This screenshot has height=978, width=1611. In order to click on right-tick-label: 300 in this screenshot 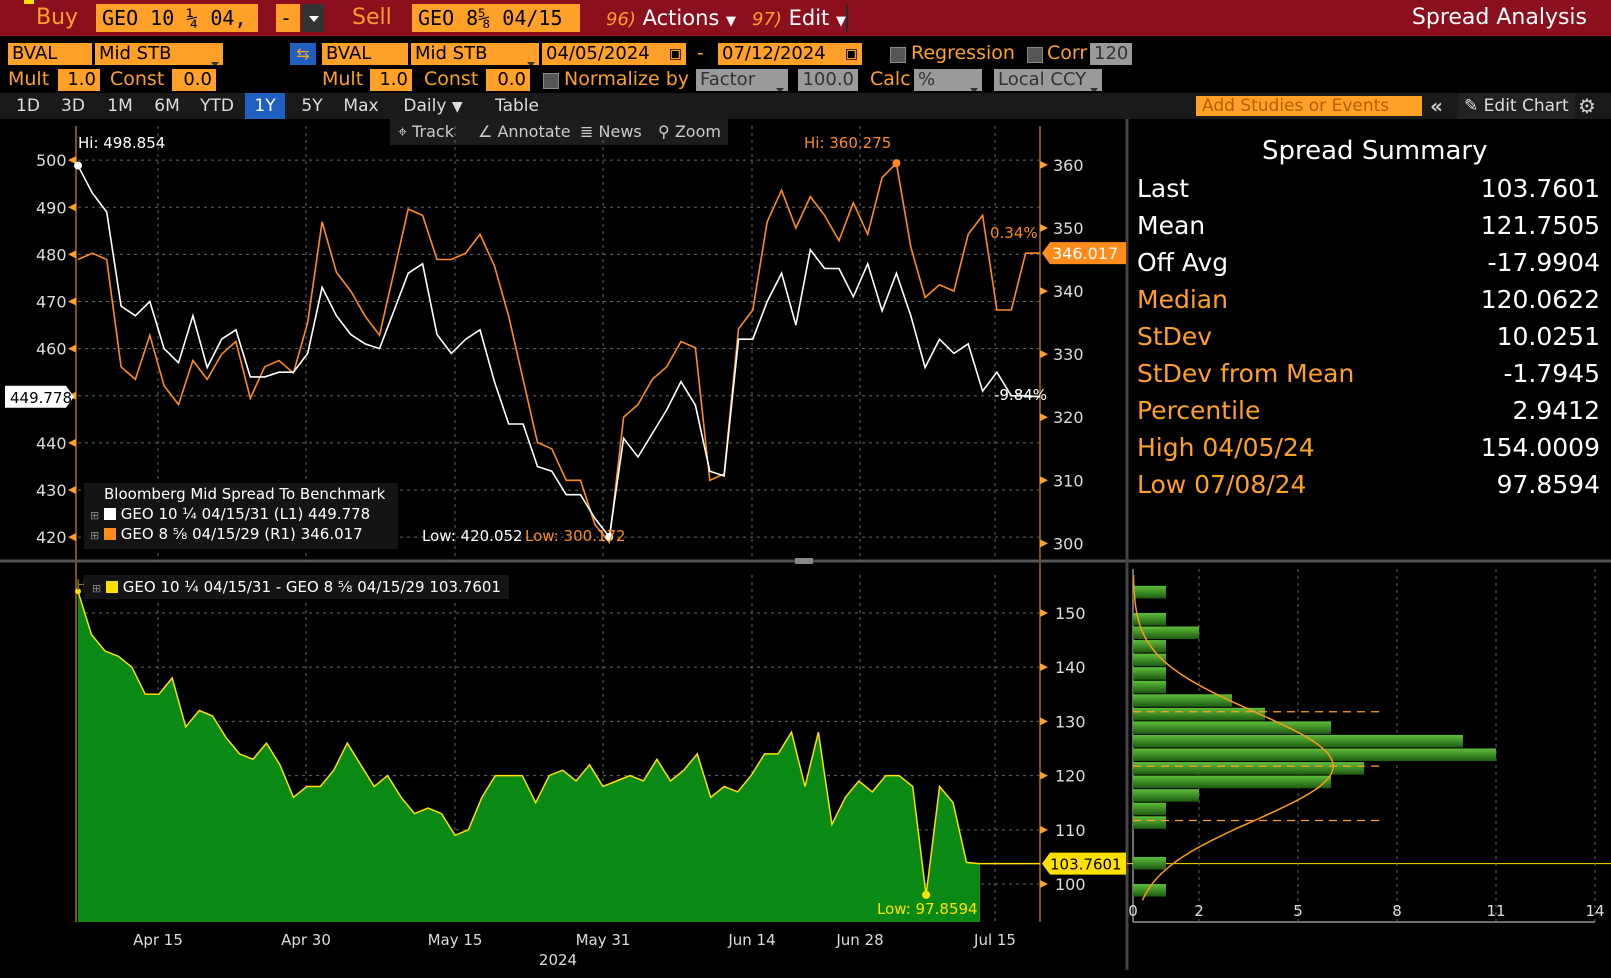, I will do `click(1068, 543)`.